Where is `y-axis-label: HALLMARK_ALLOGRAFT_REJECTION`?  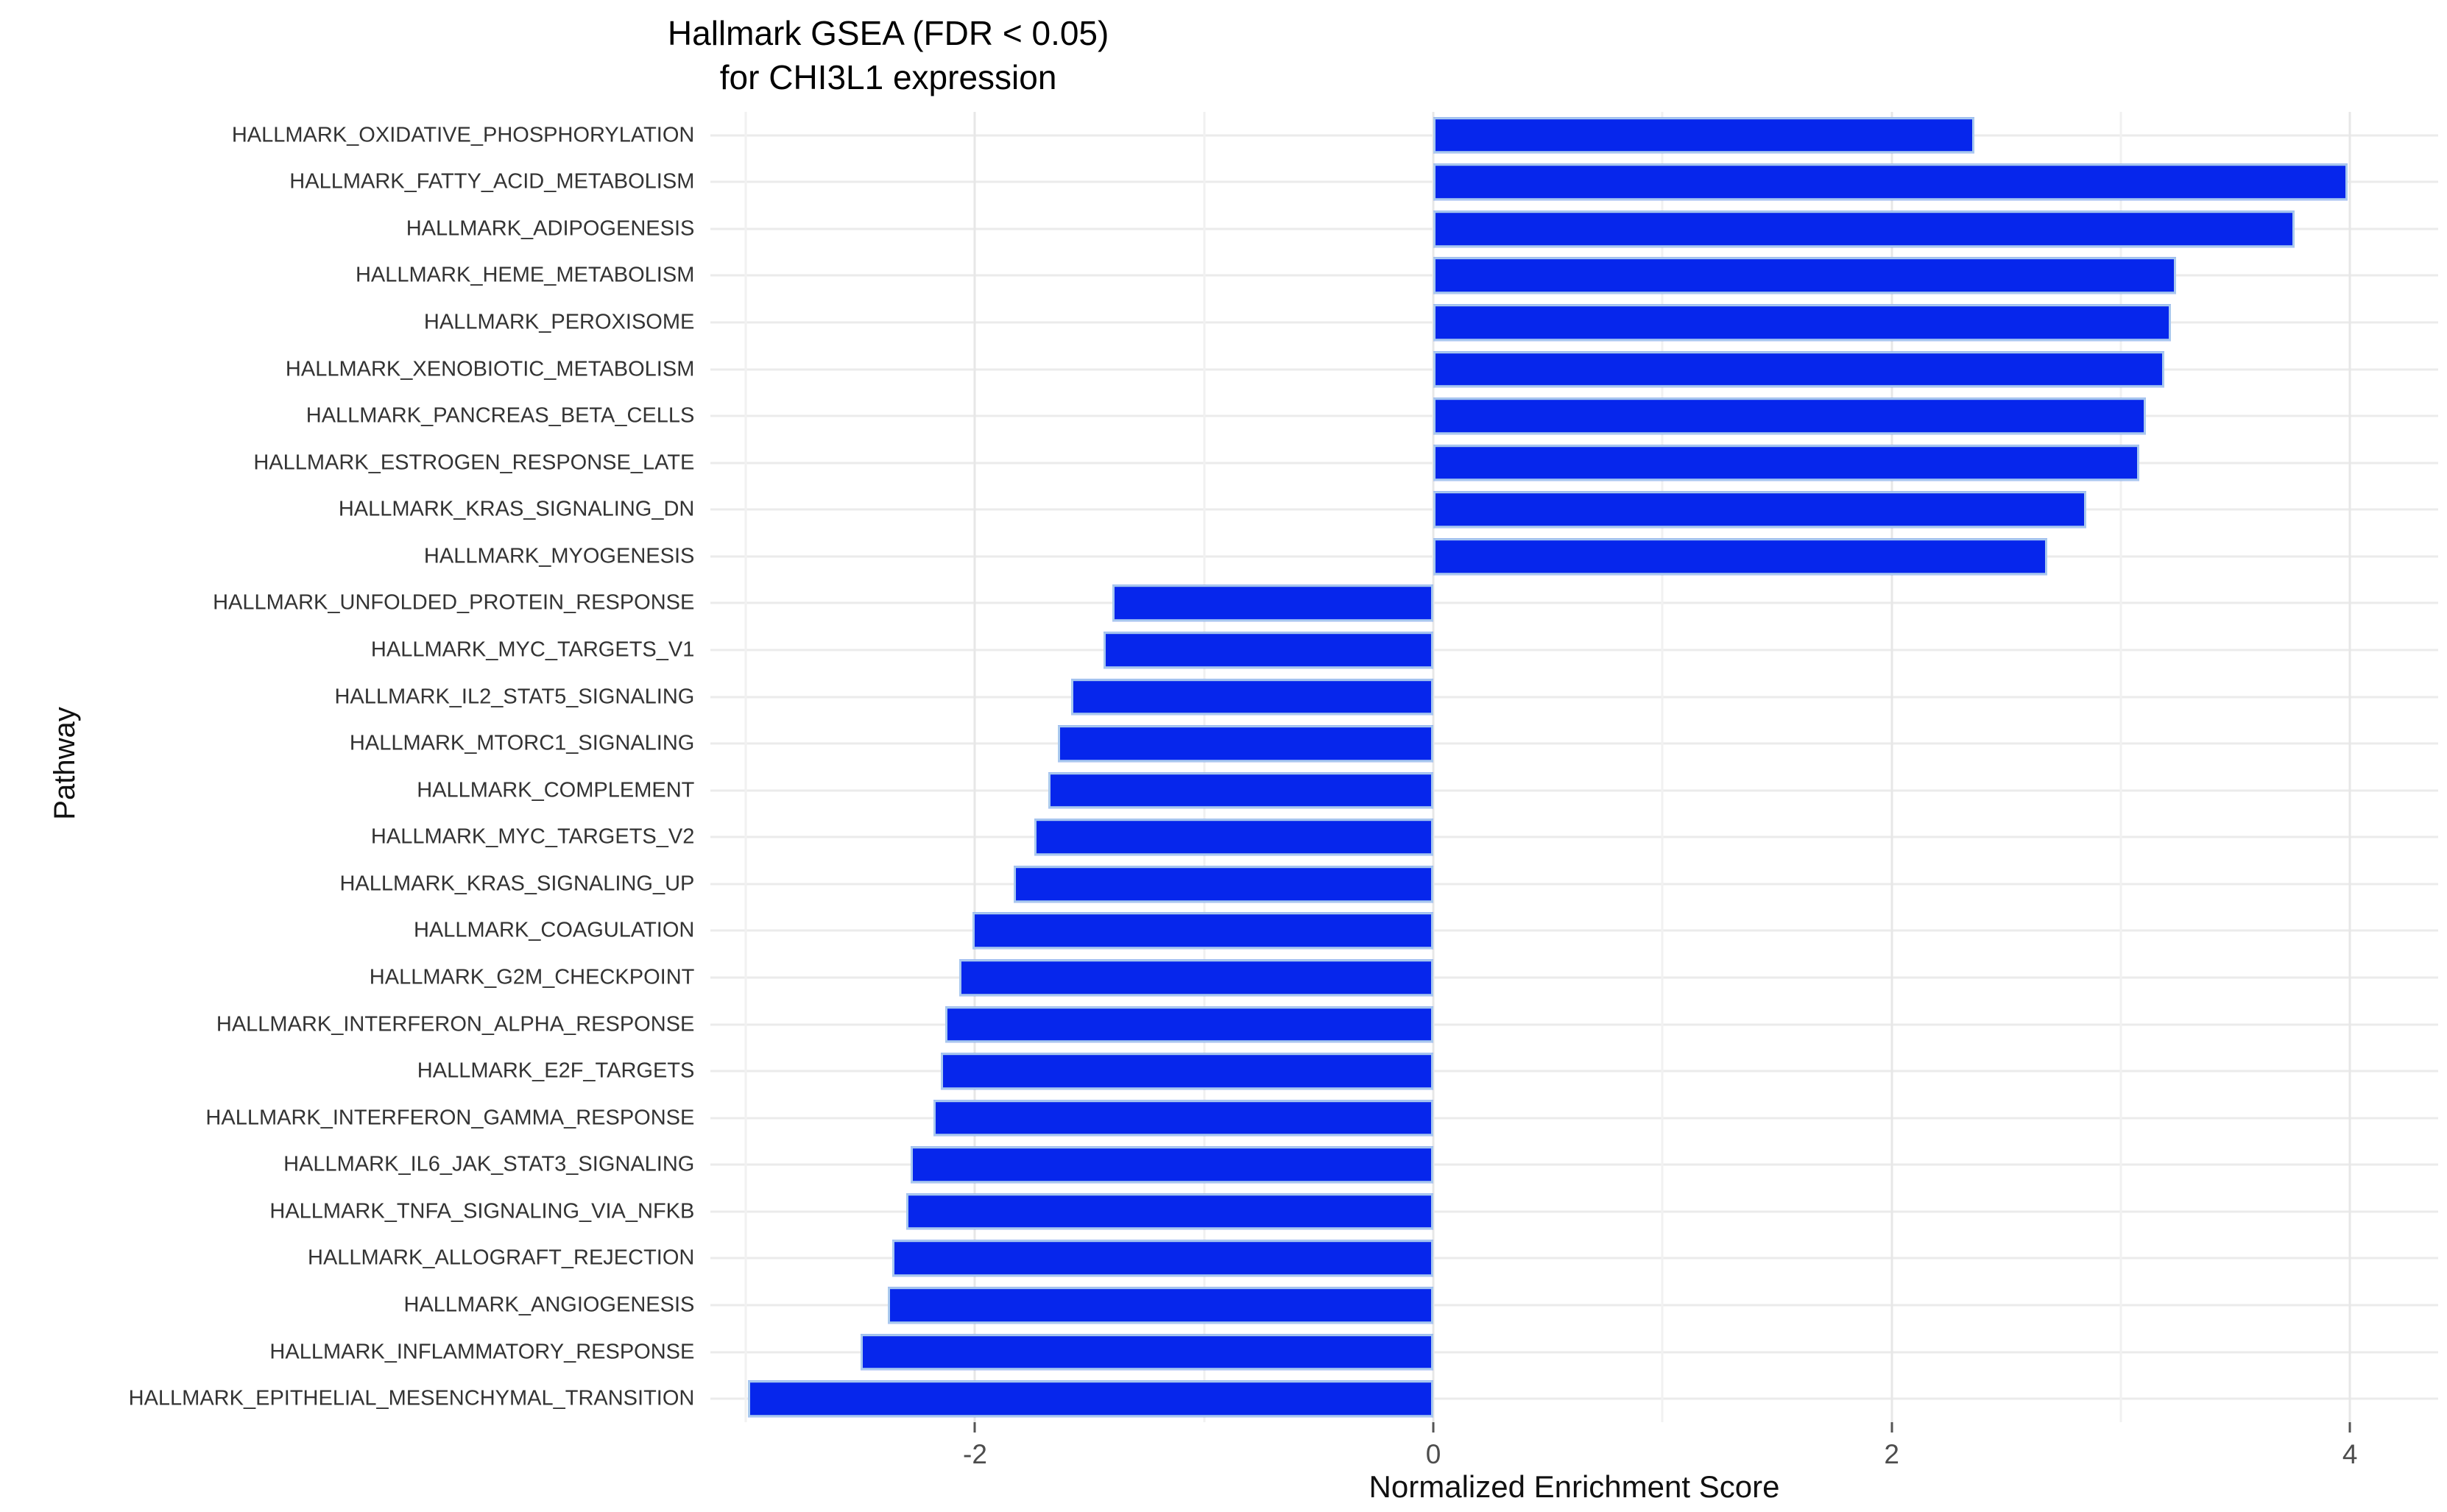
y-axis-label: HALLMARK_ALLOGRAFT_REJECTION is located at coordinates (501, 1258).